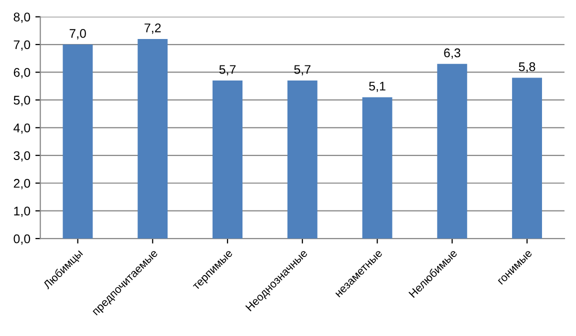 The image size is (576, 336). What do you see at coordinates (22, 156) in the screenshot?
I see `y-tick-label: 3,0` at bounding box center [22, 156].